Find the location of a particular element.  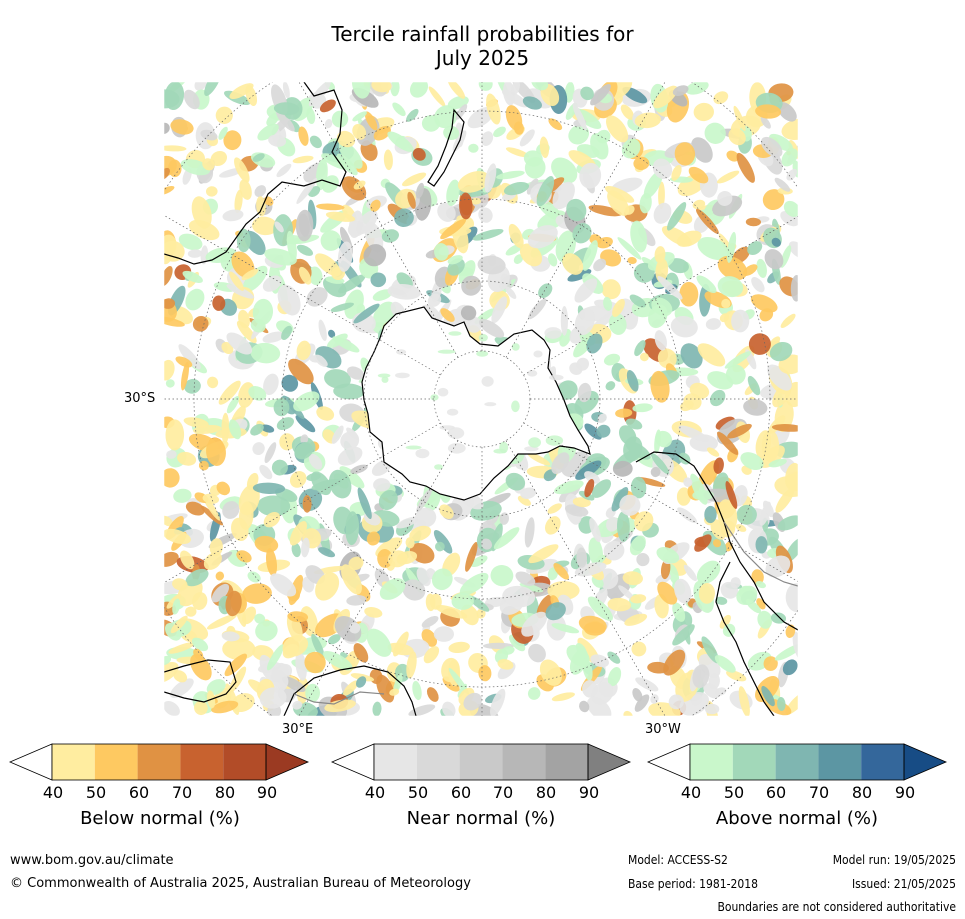

colorbar-segment is located at coordinates (395, 762).